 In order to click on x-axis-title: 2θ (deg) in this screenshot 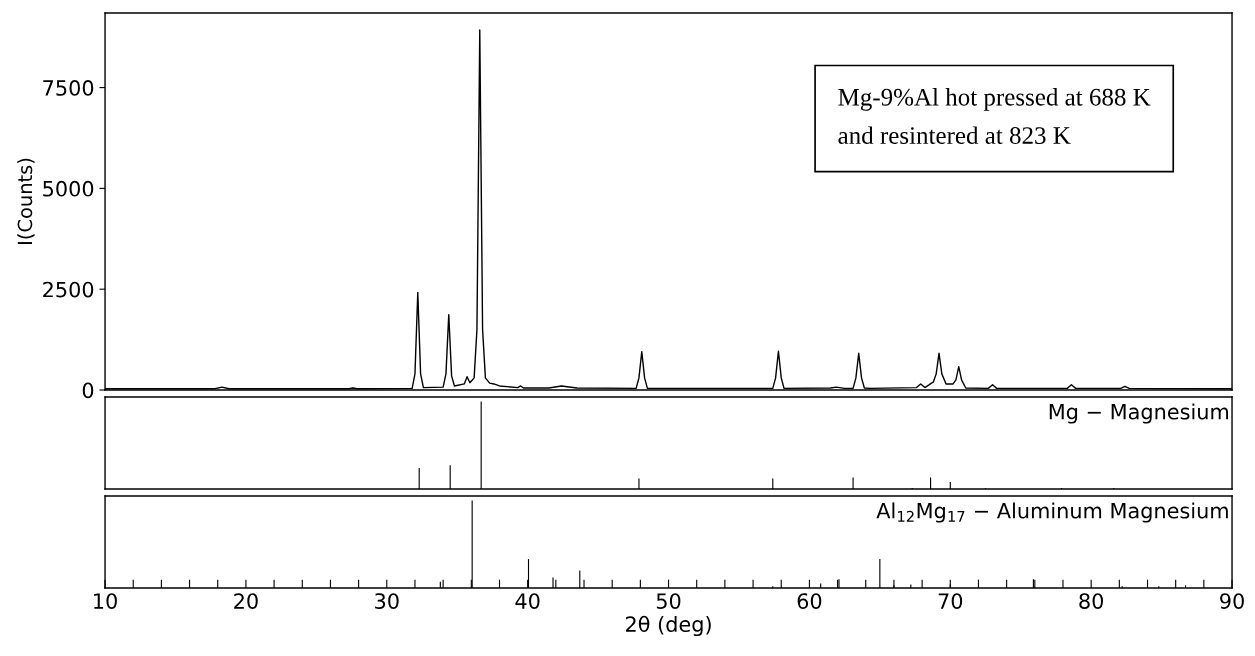, I will do `click(668, 626)`.